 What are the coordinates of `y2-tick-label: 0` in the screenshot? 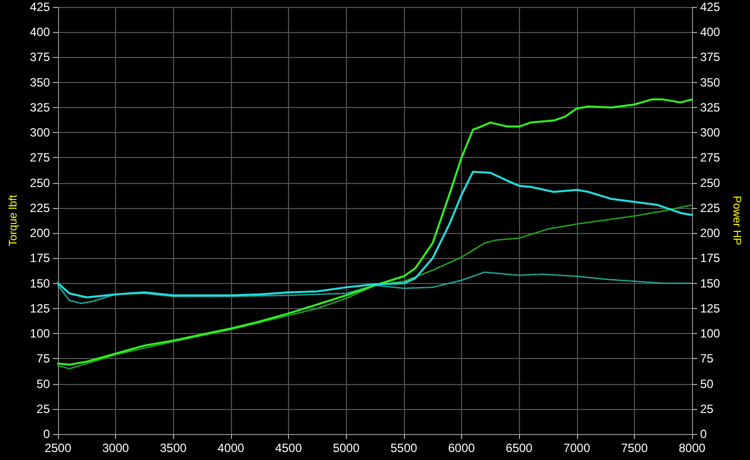 It's located at (704, 434).